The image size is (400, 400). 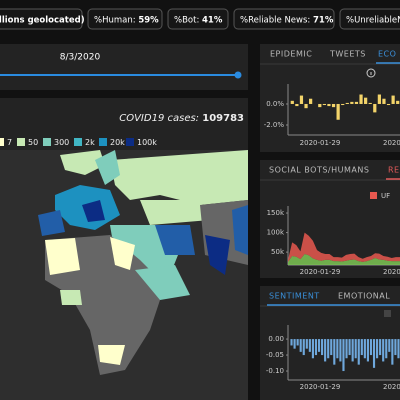 What do you see at coordinates (371, 73) in the screenshot?
I see `info-icon` at bounding box center [371, 73].